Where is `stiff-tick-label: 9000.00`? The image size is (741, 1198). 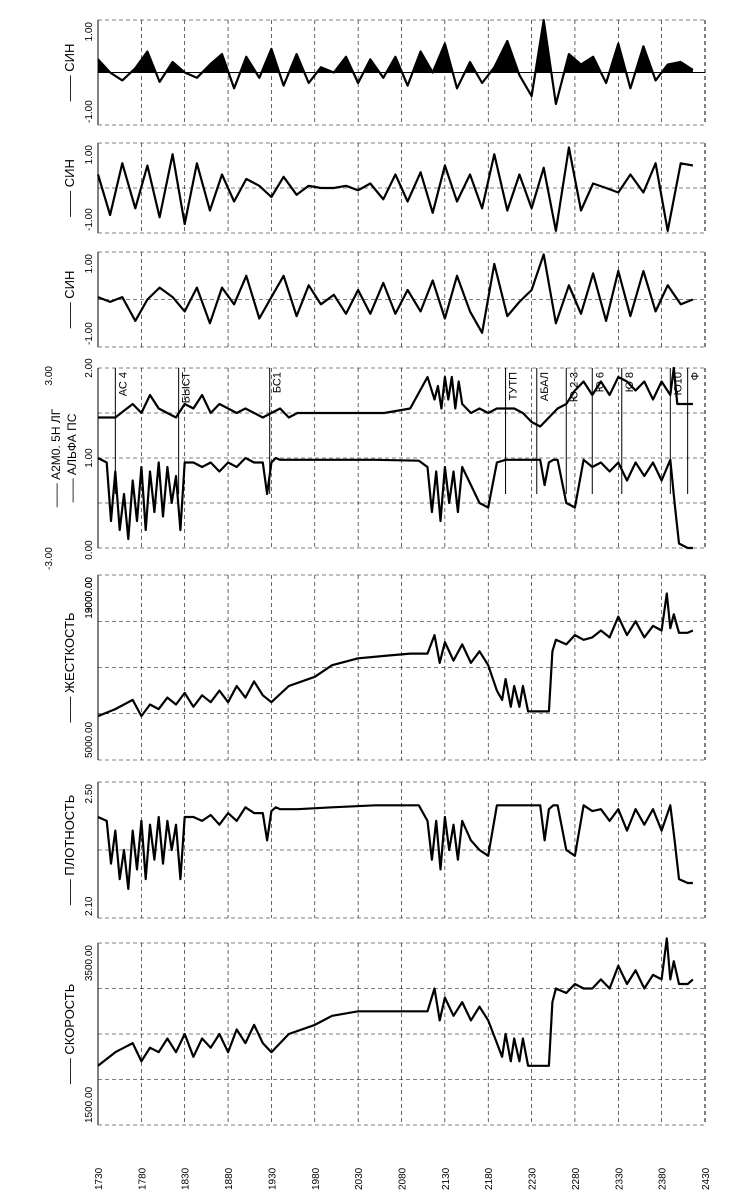 stiff-tick-label: 9000.00 is located at coordinates (89, 595).